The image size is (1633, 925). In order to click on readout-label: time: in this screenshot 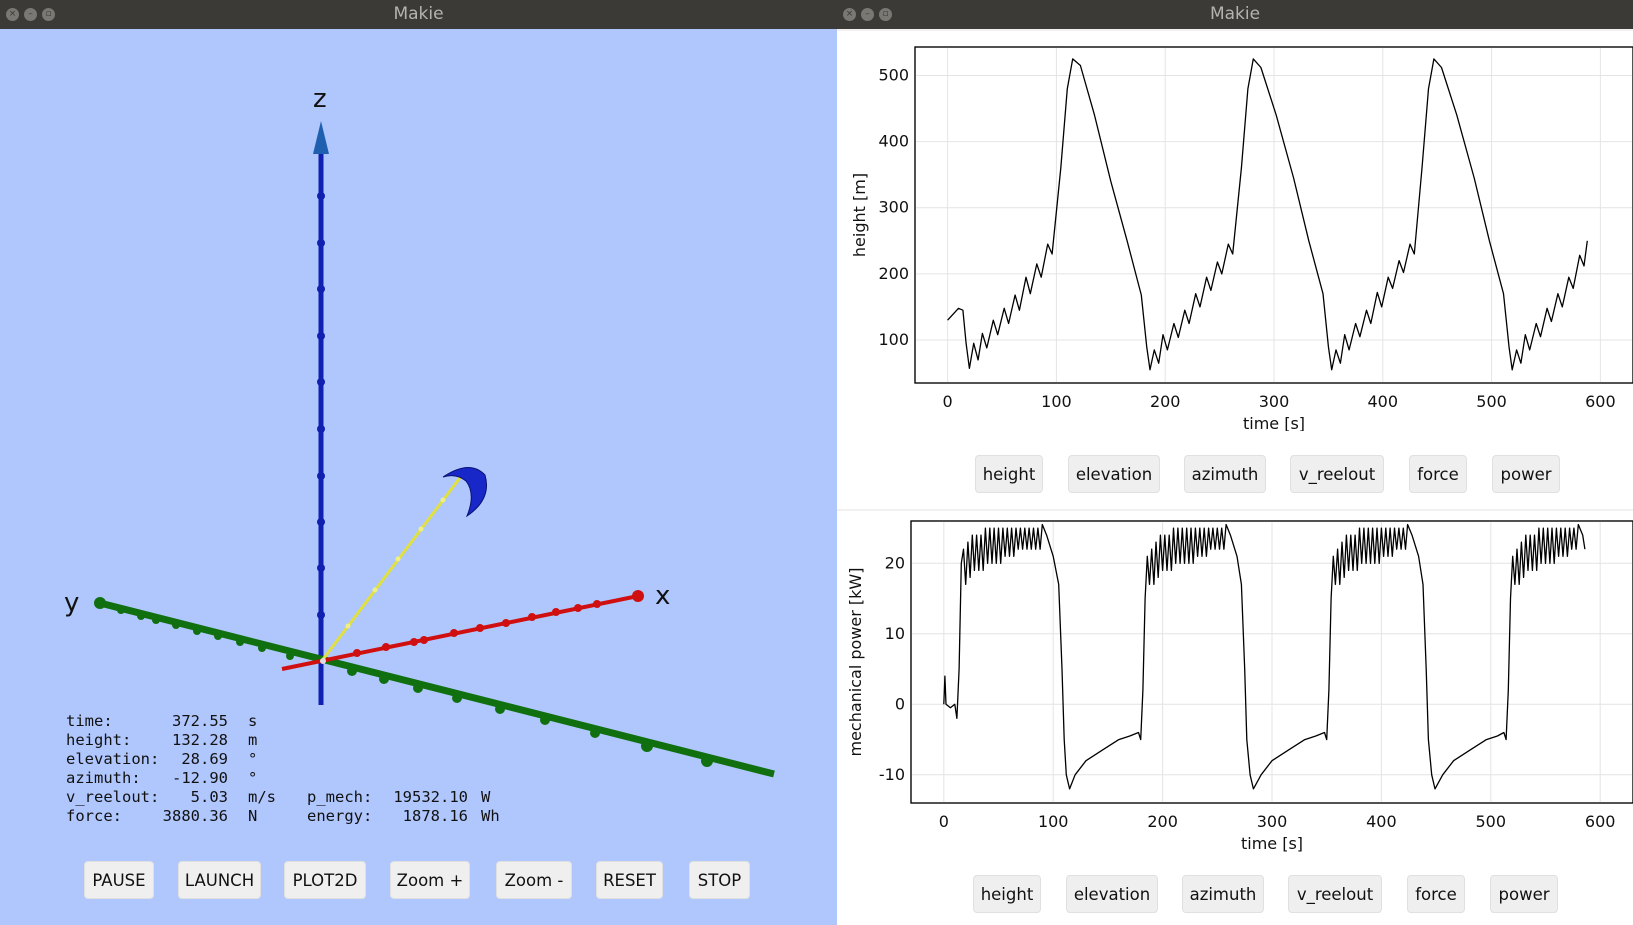, I will do `click(89, 721)`.